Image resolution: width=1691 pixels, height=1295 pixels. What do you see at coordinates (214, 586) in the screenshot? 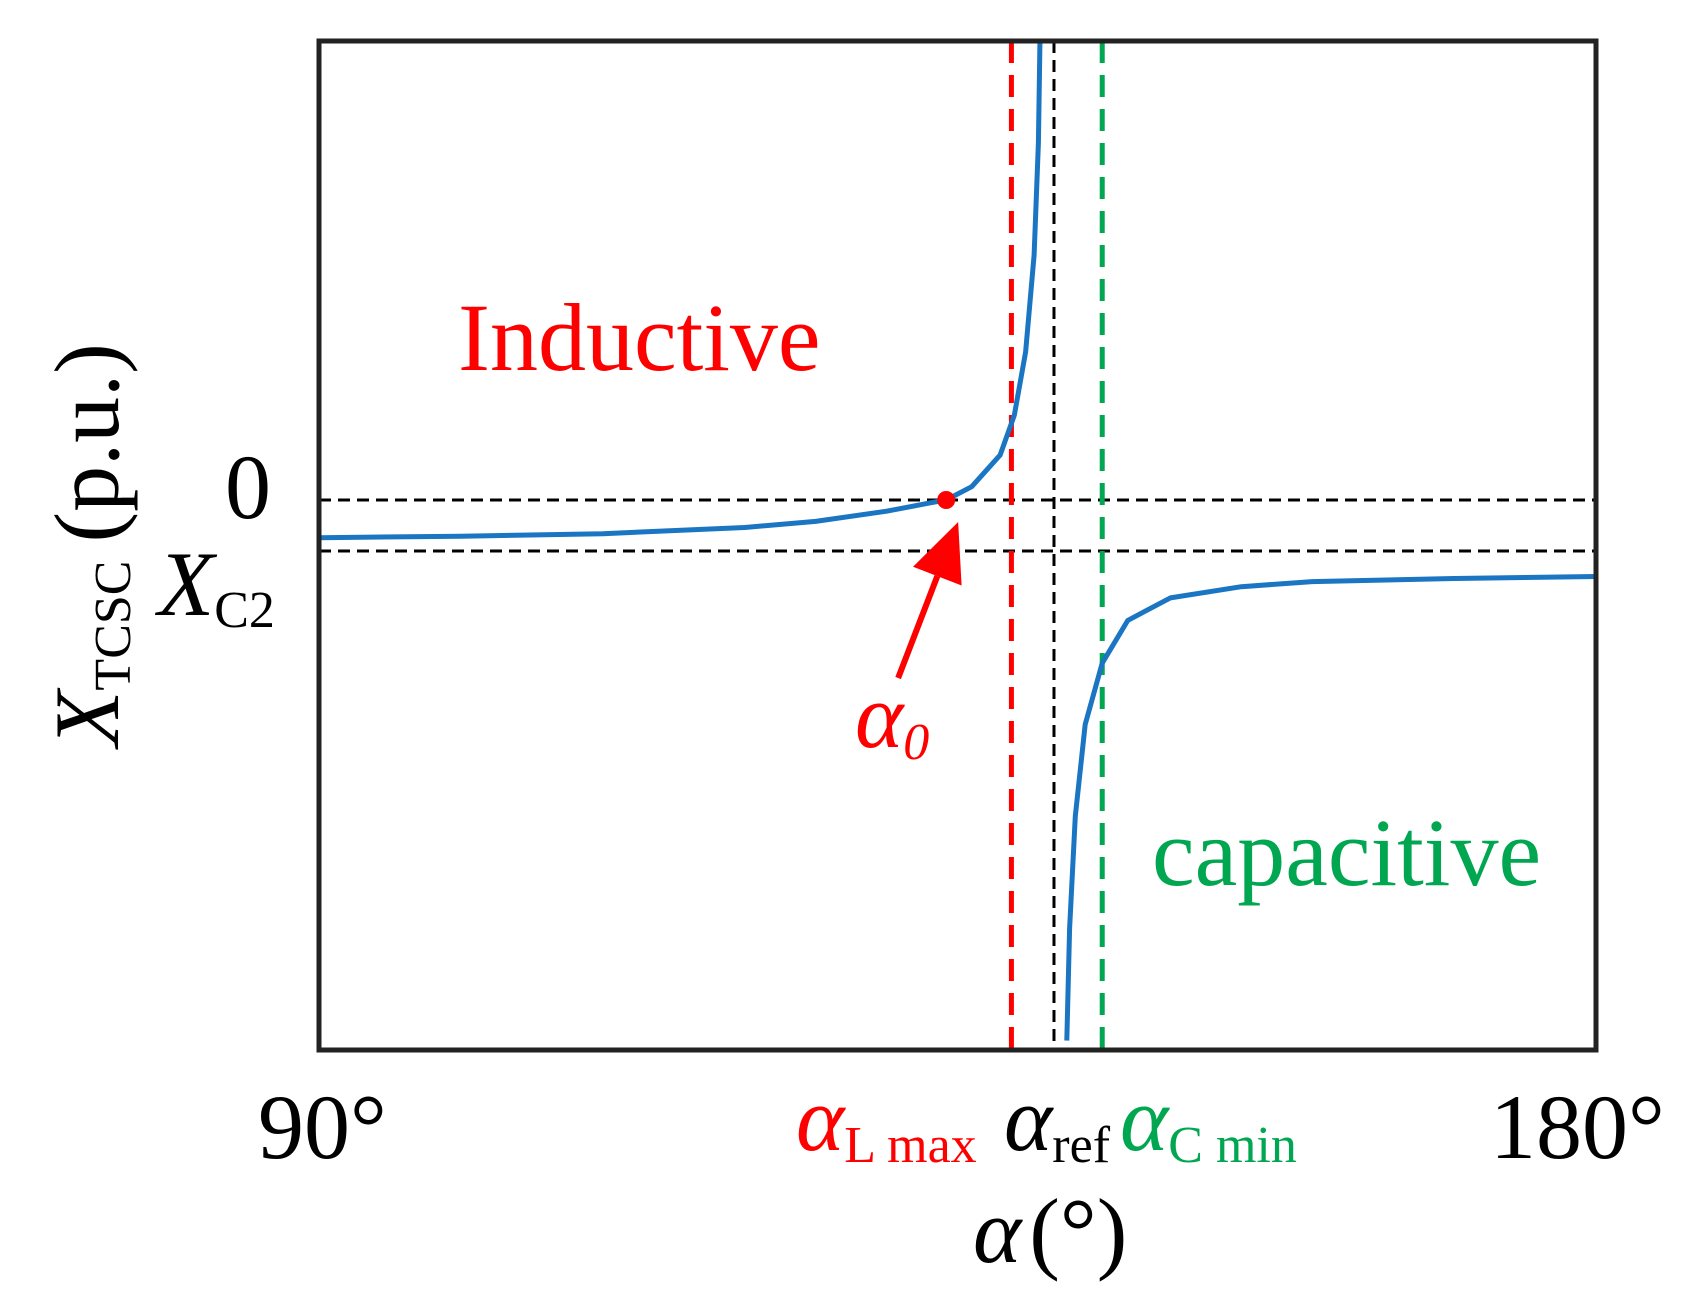
I see `y-tick-xc2: XC2` at bounding box center [214, 586].